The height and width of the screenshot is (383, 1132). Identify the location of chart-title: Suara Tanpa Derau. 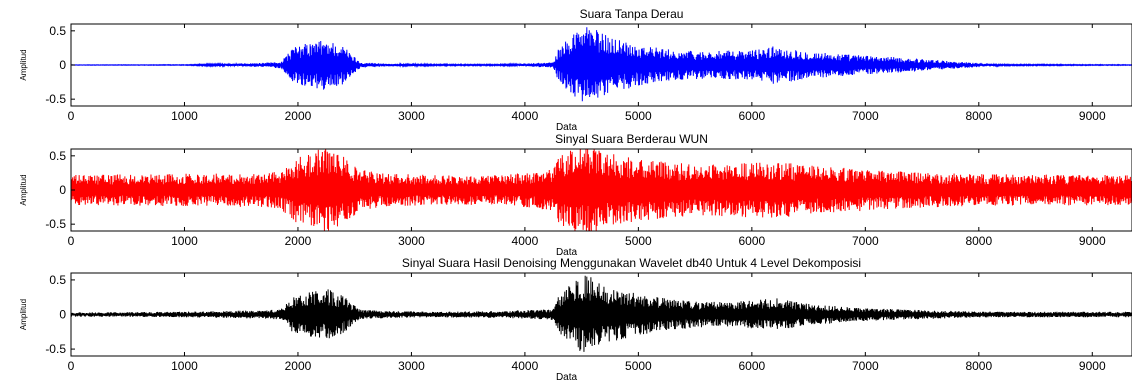
(632, 14).